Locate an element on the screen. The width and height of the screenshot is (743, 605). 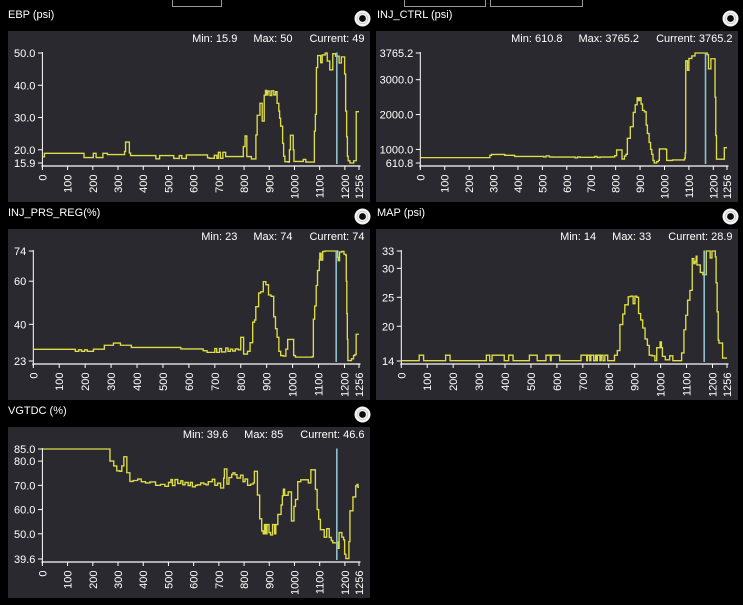
svg-text: 85.0 is located at coordinates (24, 450).